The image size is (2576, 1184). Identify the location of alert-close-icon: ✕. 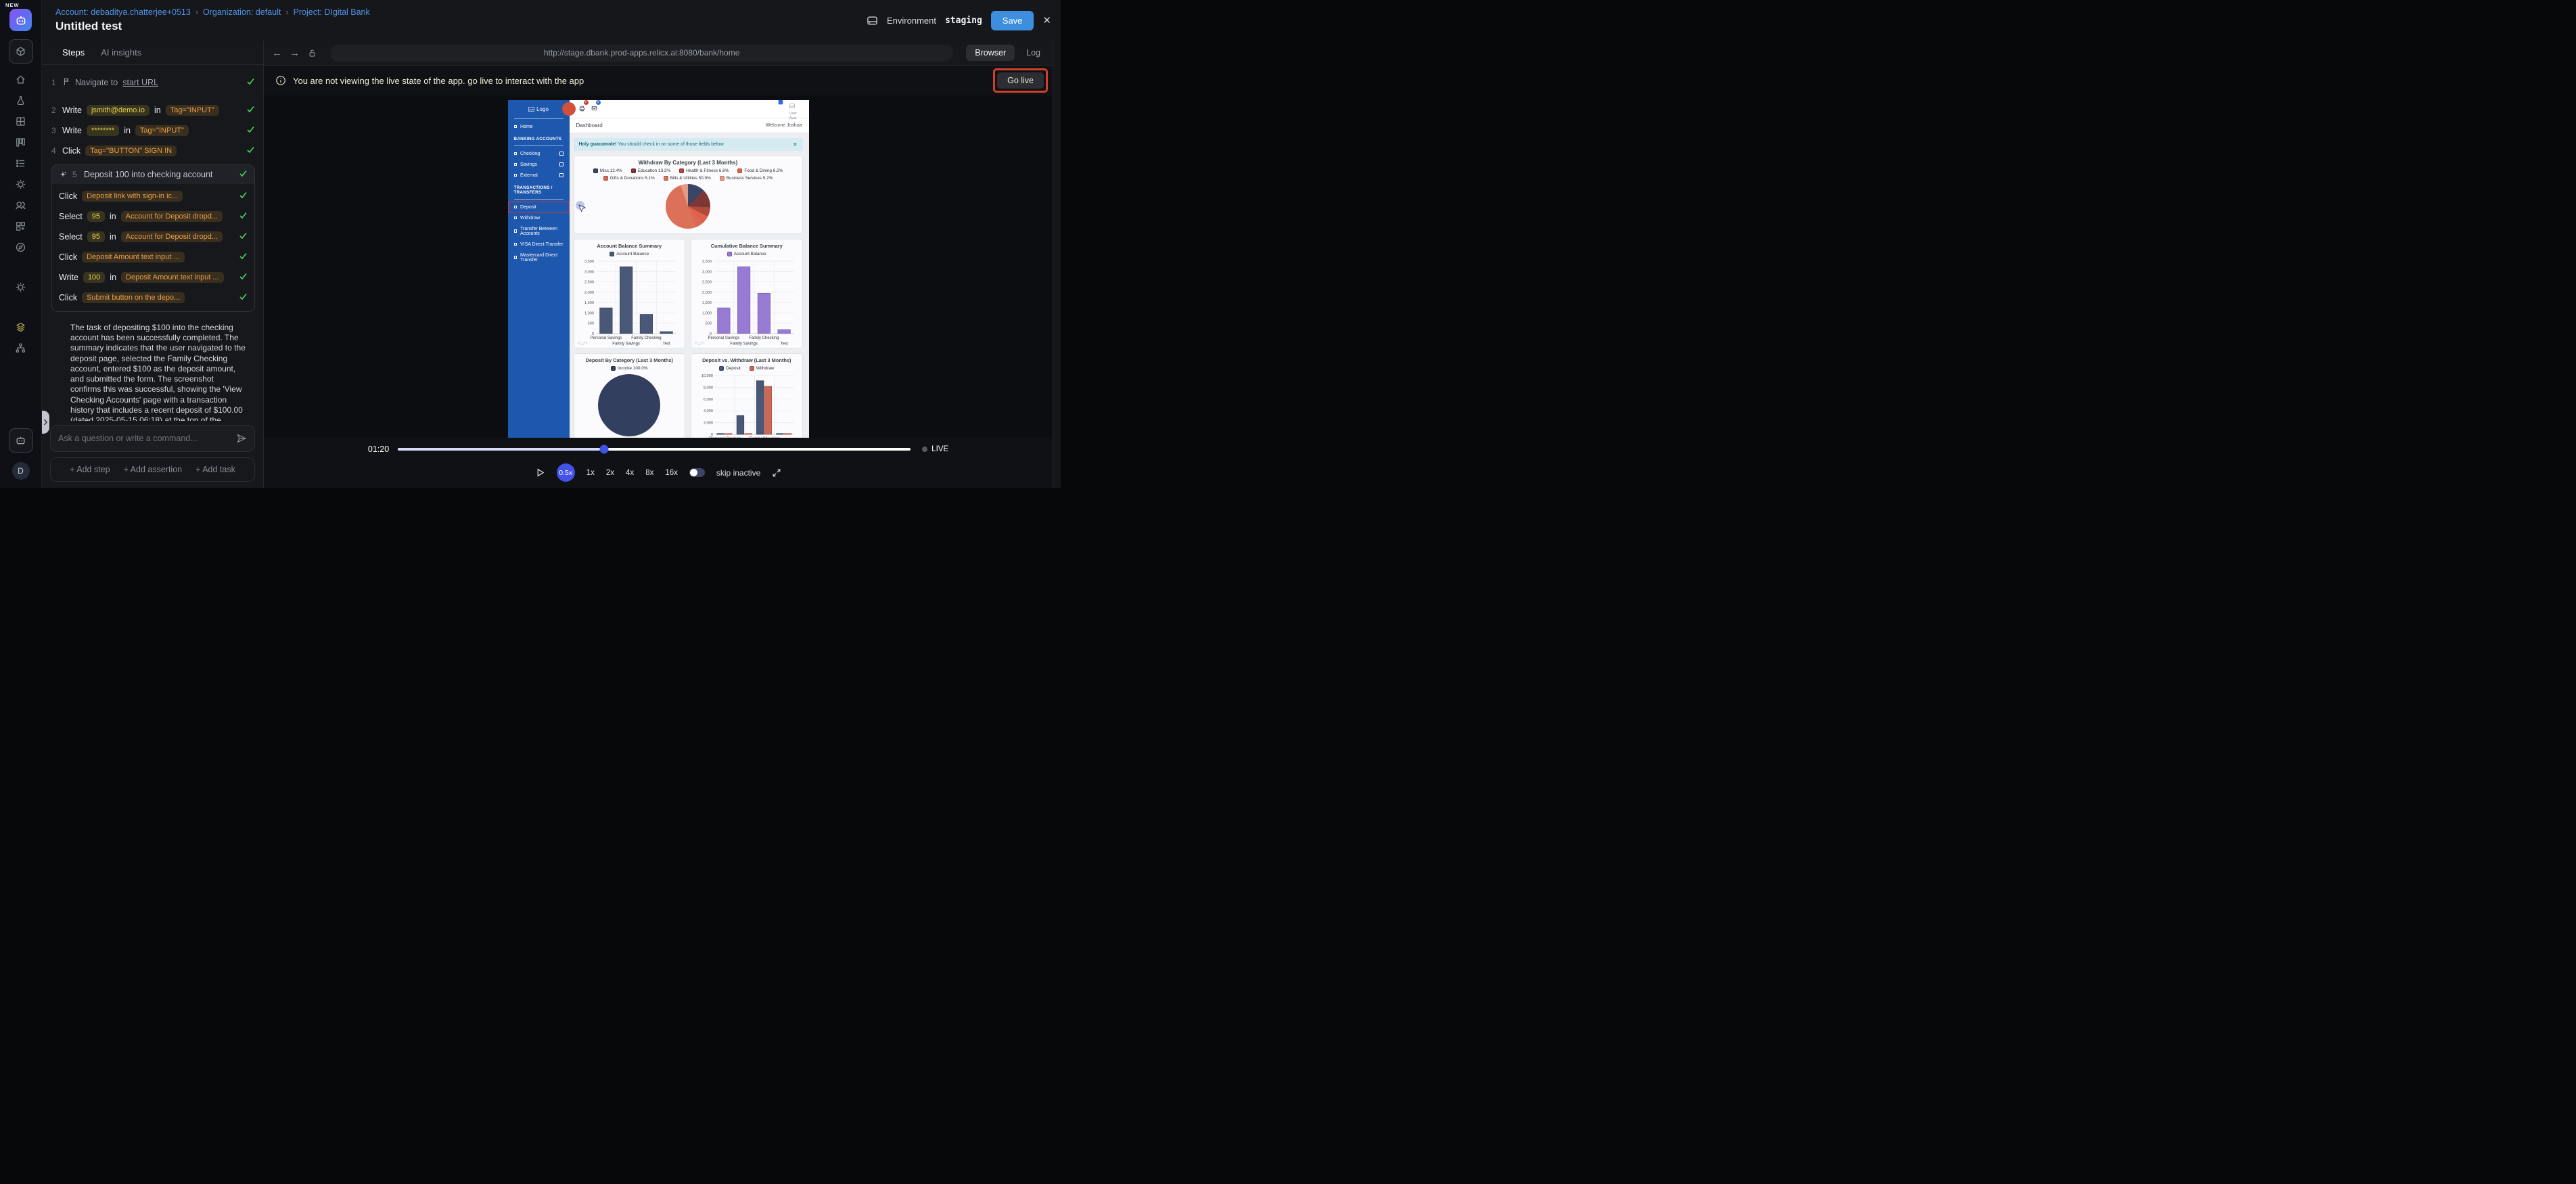
(795, 144).